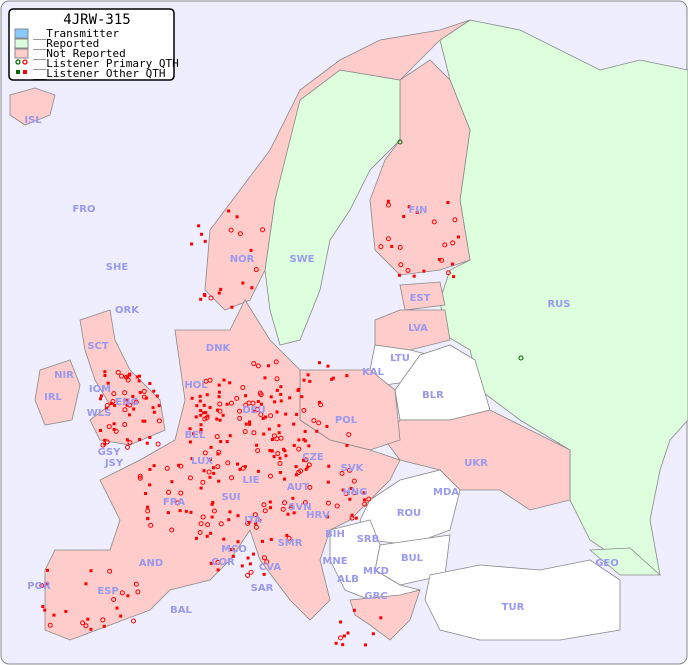 The height and width of the screenshot is (665, 688). What do you see at coordinates (522, 600) in the screenshot?
I see `country-shape-tur` at bounding box center [522, 600].